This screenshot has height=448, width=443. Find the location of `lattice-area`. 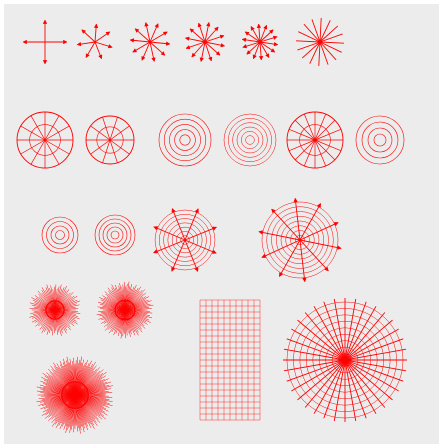

lattice-area is located at coordinates (230, 360).